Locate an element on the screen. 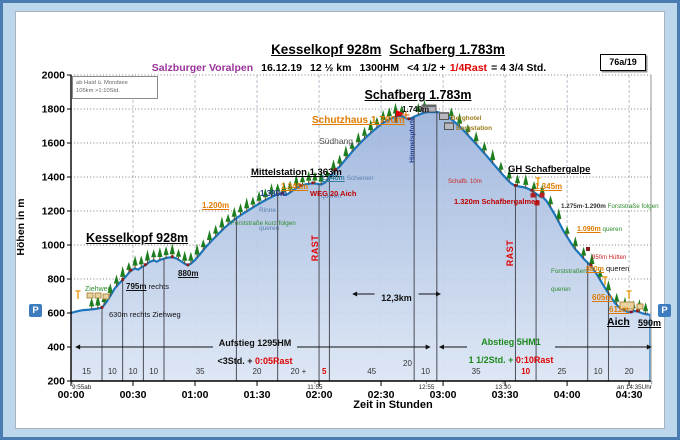 This screenshot has height=440, width=680. wp-1090m: 1.090m queren is located at coordinates (599, 227).